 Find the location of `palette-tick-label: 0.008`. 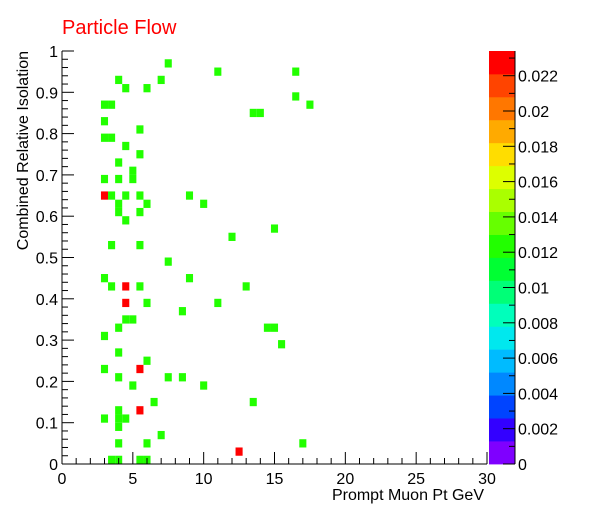

palette-tick-label: 0.008 is located at coordinates (538, 324).